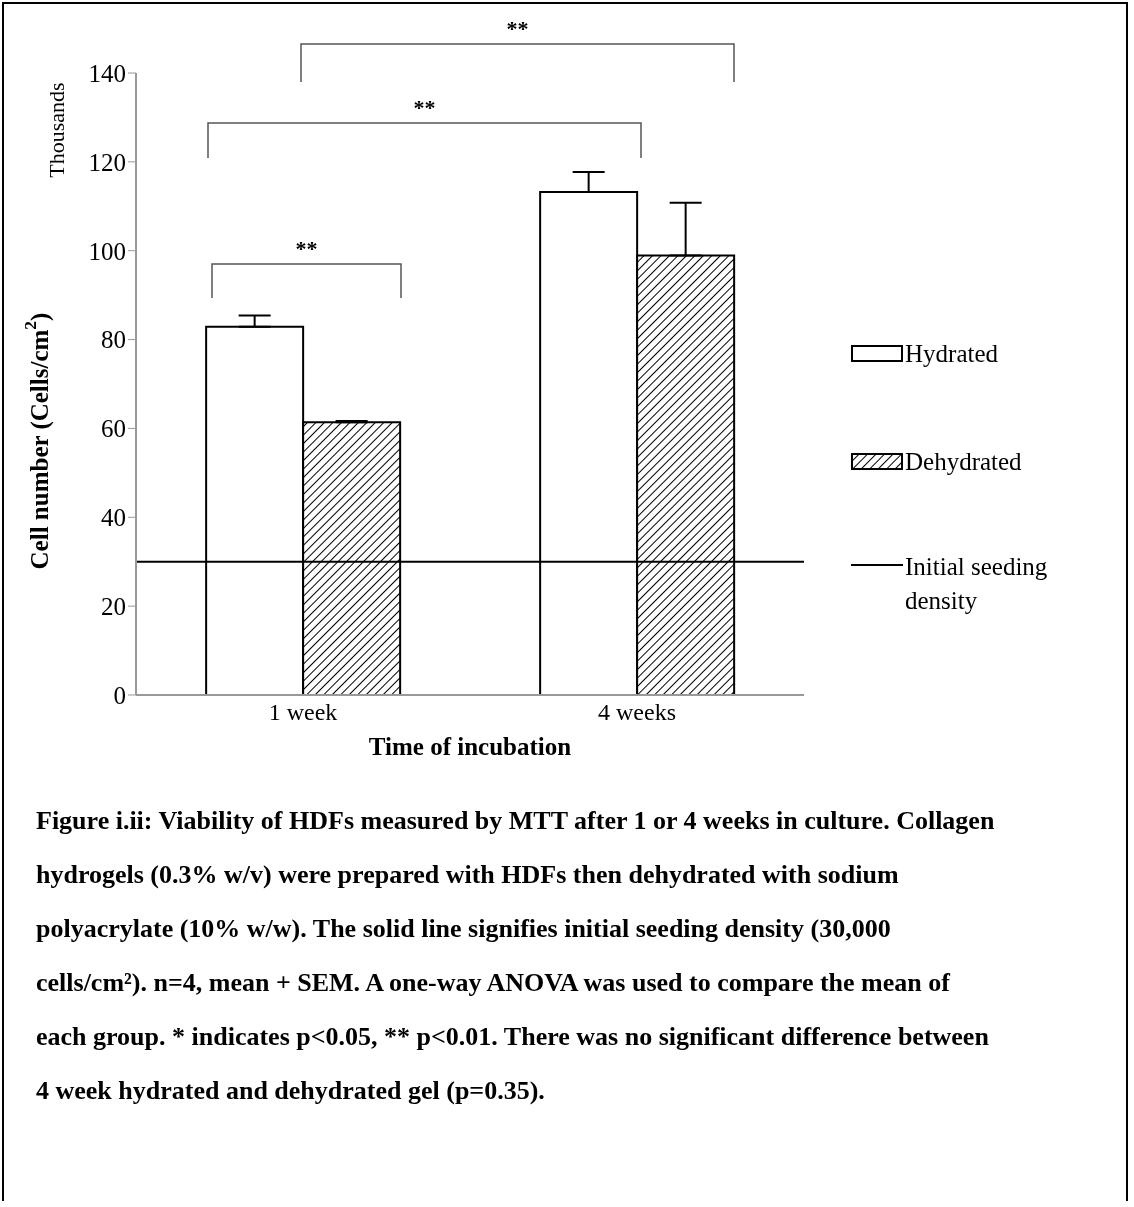  What do you see at coordinates (637, 712) in the screenshot?
I see `x-tick-label: 4 weeks` at bounding box center [637, 712].